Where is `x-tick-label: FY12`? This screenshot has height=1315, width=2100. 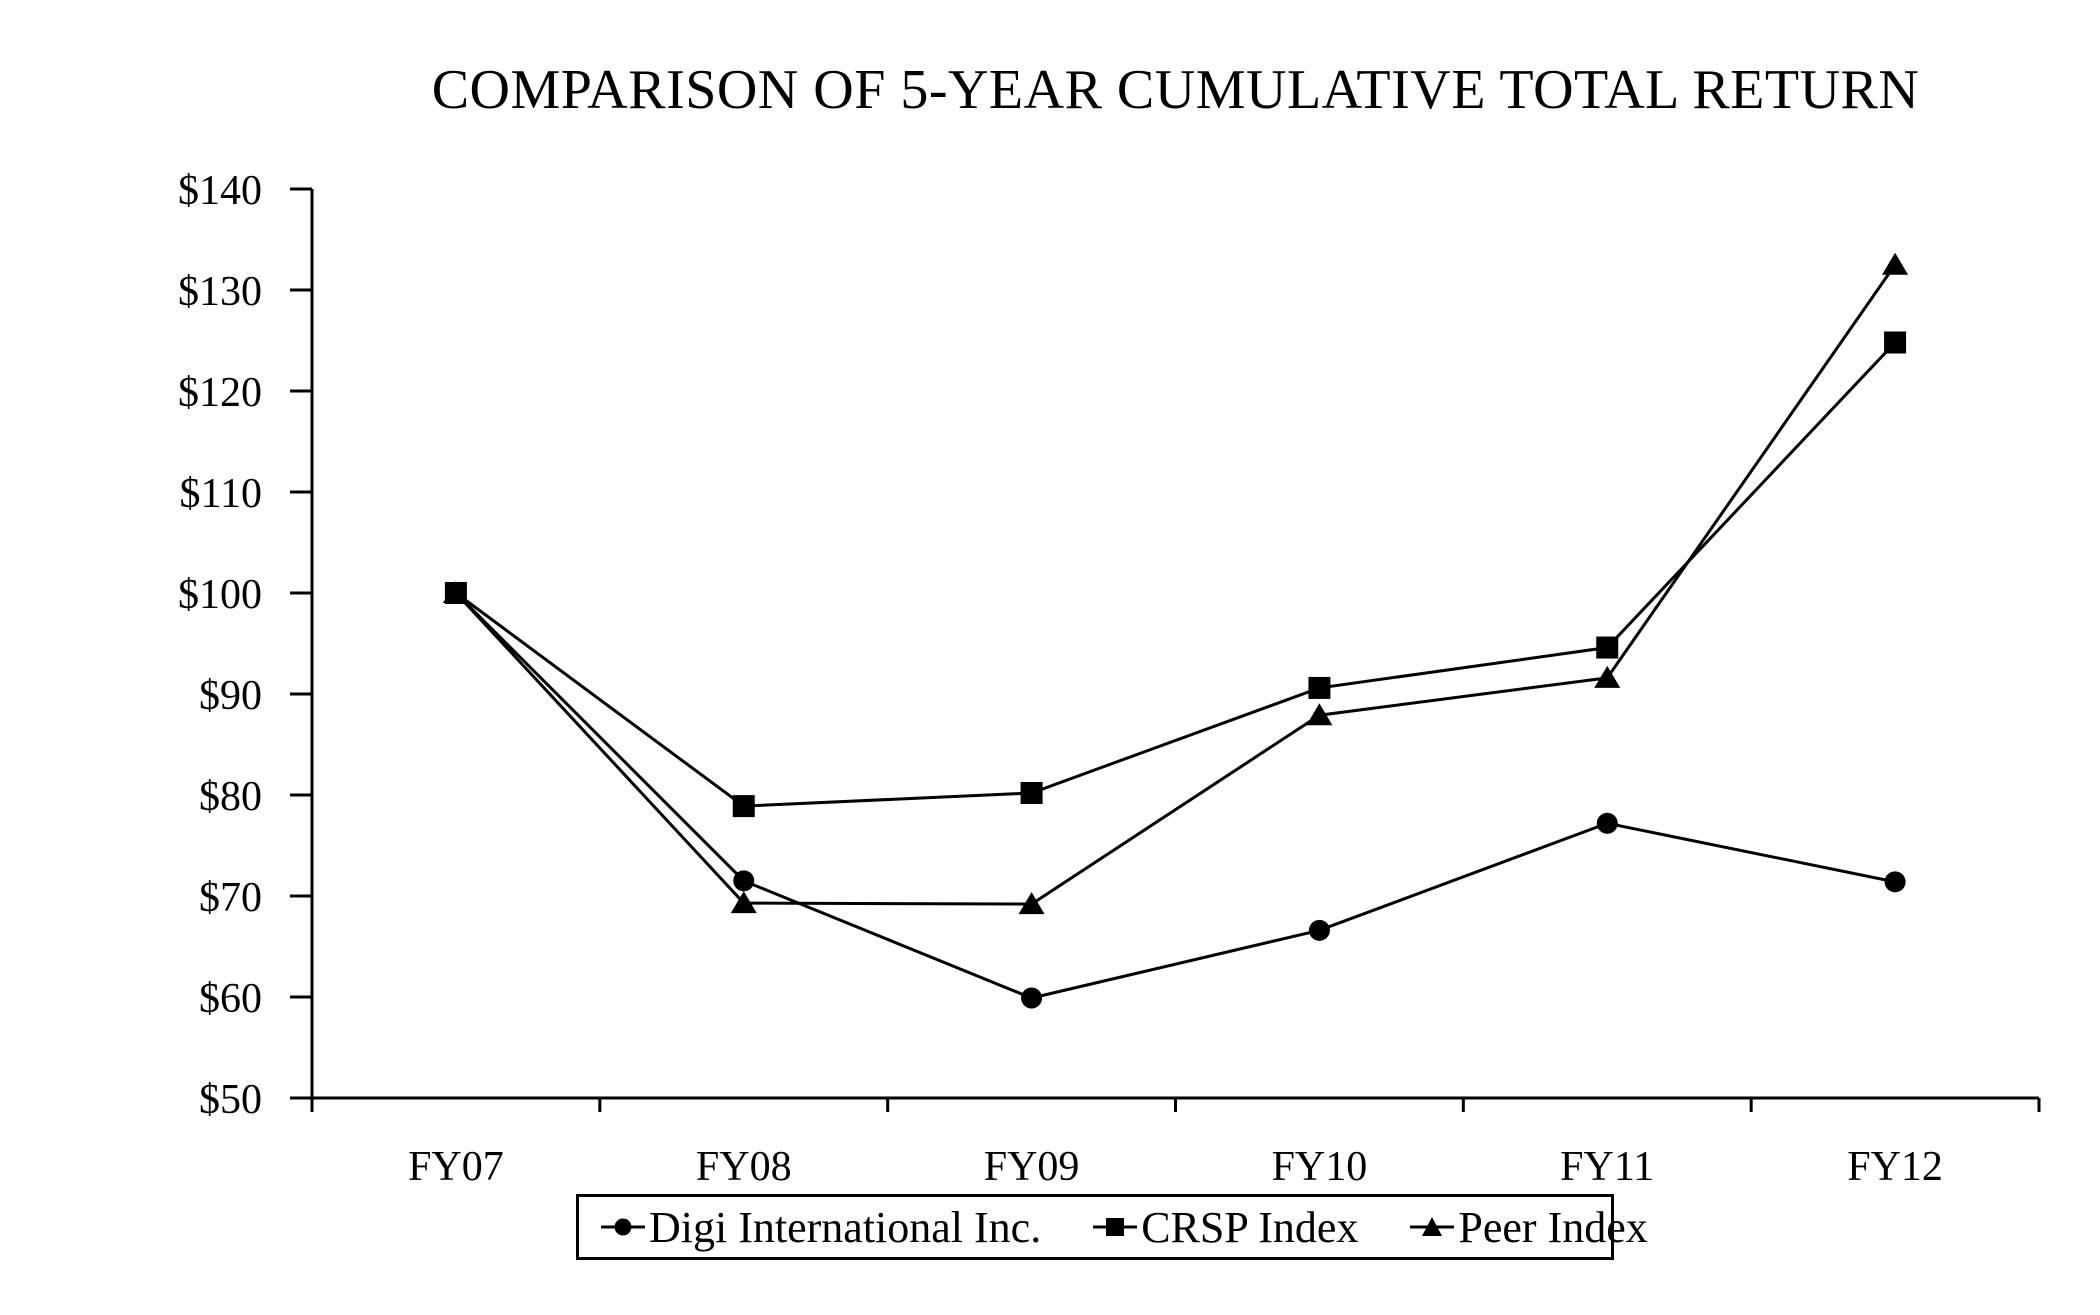 x-tick-label: FY12 is located at coordinates (1895, 1167).